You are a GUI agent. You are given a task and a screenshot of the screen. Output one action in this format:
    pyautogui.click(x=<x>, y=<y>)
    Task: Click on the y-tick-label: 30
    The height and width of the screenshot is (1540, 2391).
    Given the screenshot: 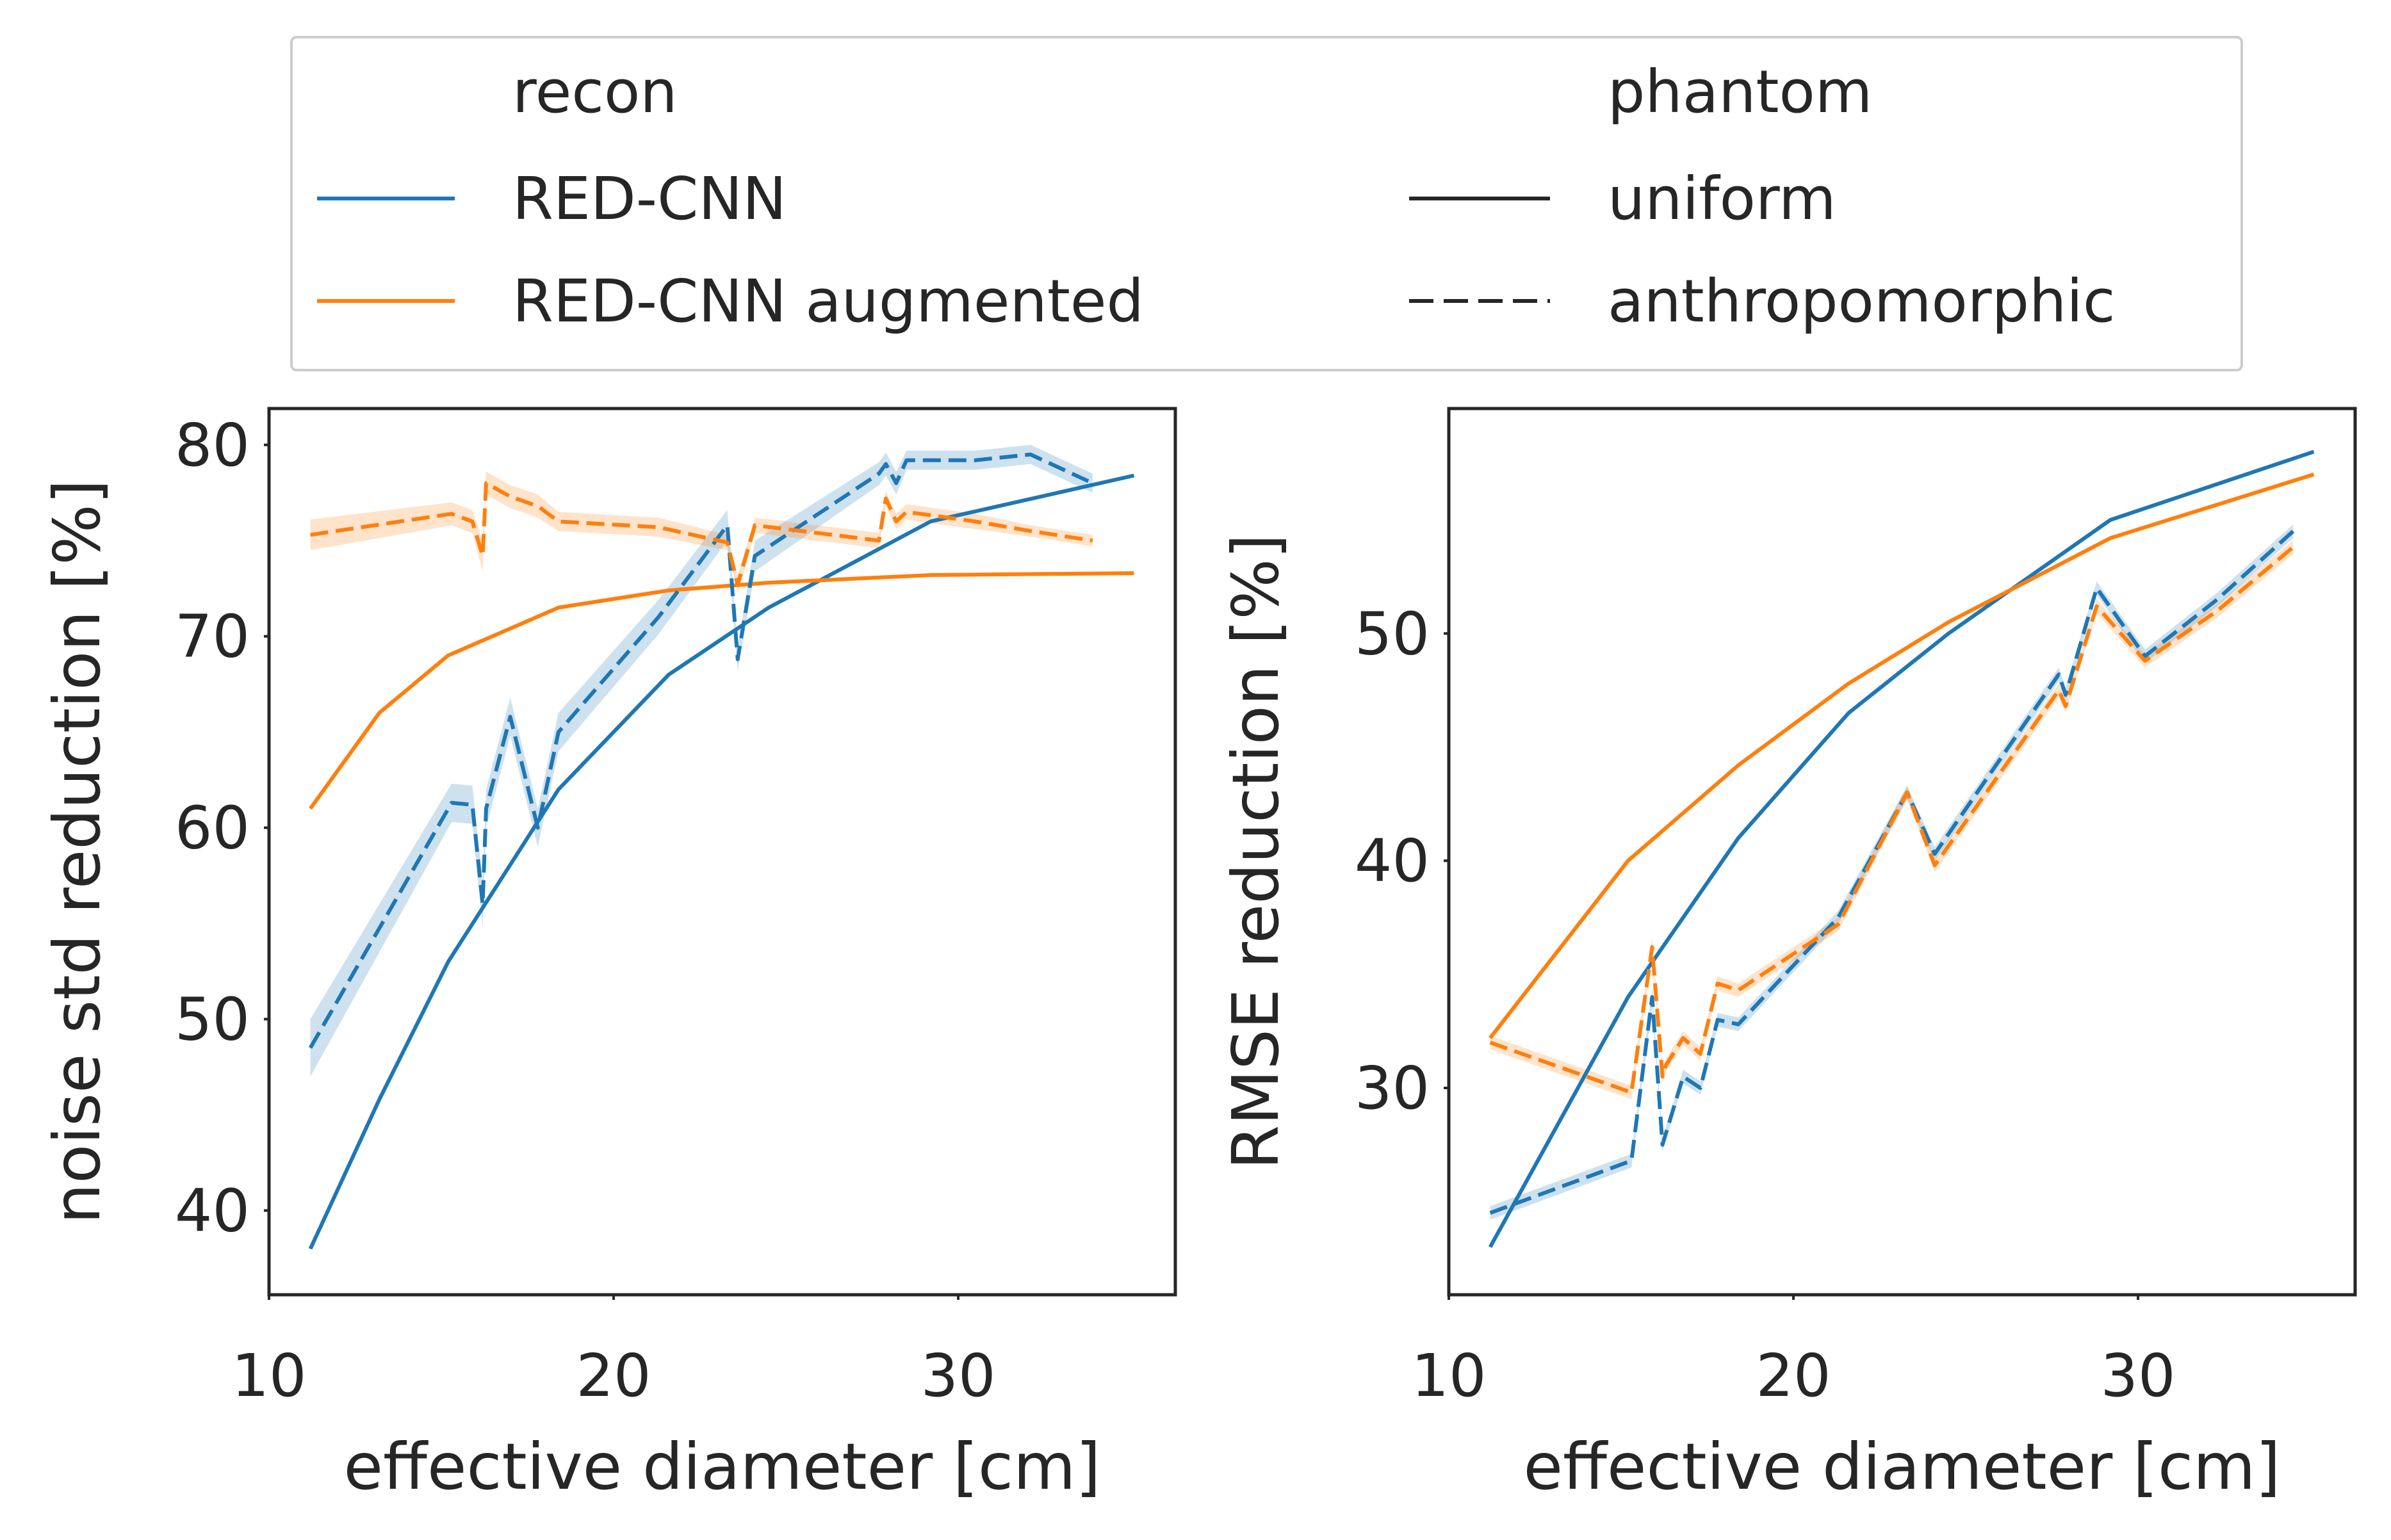 What is the action you would take?
    pyautogui.click(x=1392, y=1089)
    